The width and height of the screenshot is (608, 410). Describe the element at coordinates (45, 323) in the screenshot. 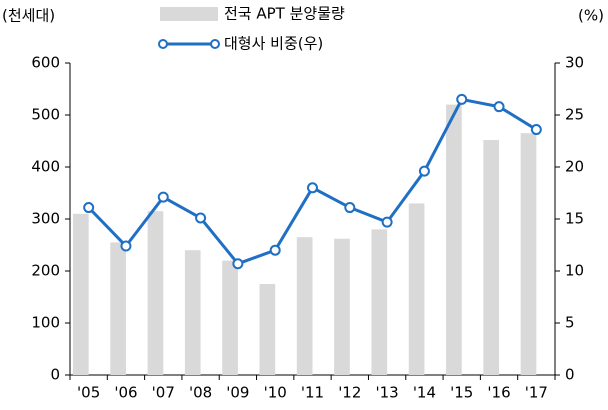

I see `y-tick-label: 100` at that location.